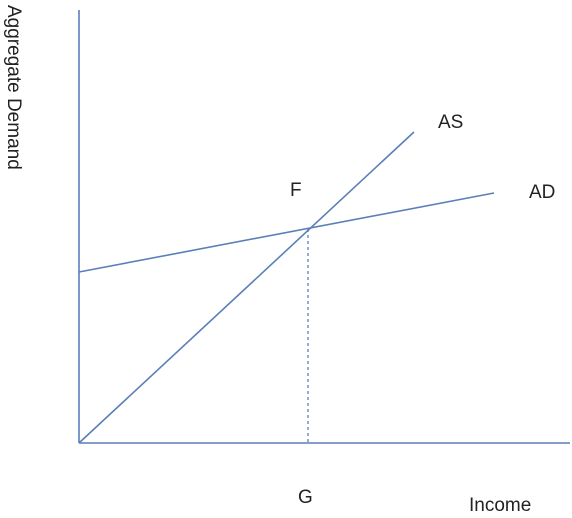 The height and width of the screenshot is (518, 572). I want to click on y-axis-label: Aggregate Demand, so click(13, 87).